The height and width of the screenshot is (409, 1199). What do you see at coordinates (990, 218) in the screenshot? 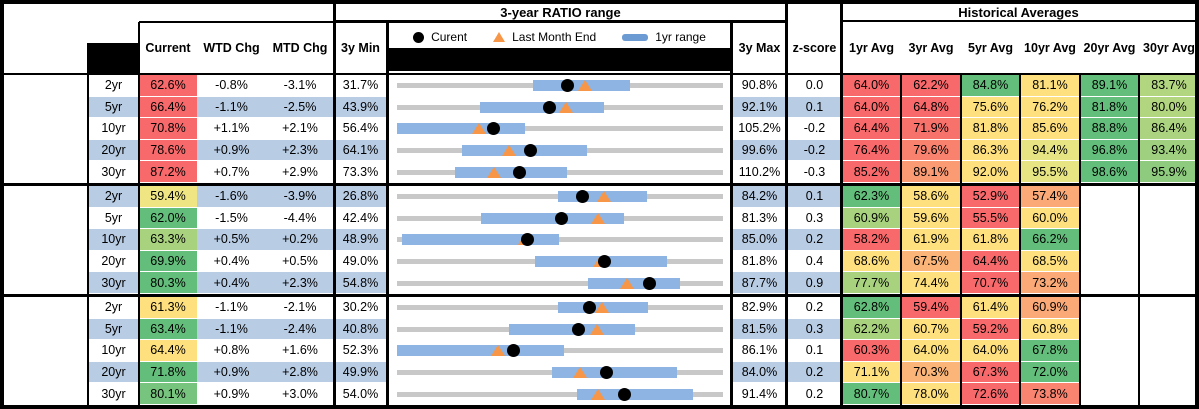
I see `avg-cell: 55.5%` at bounding box center [990, 218].